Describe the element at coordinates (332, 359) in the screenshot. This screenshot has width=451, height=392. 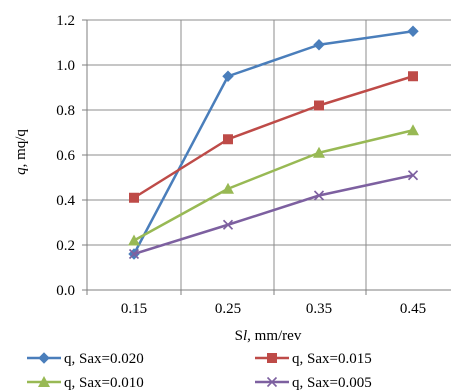
I see `legend-label: q, Sax=0.015` at that location.